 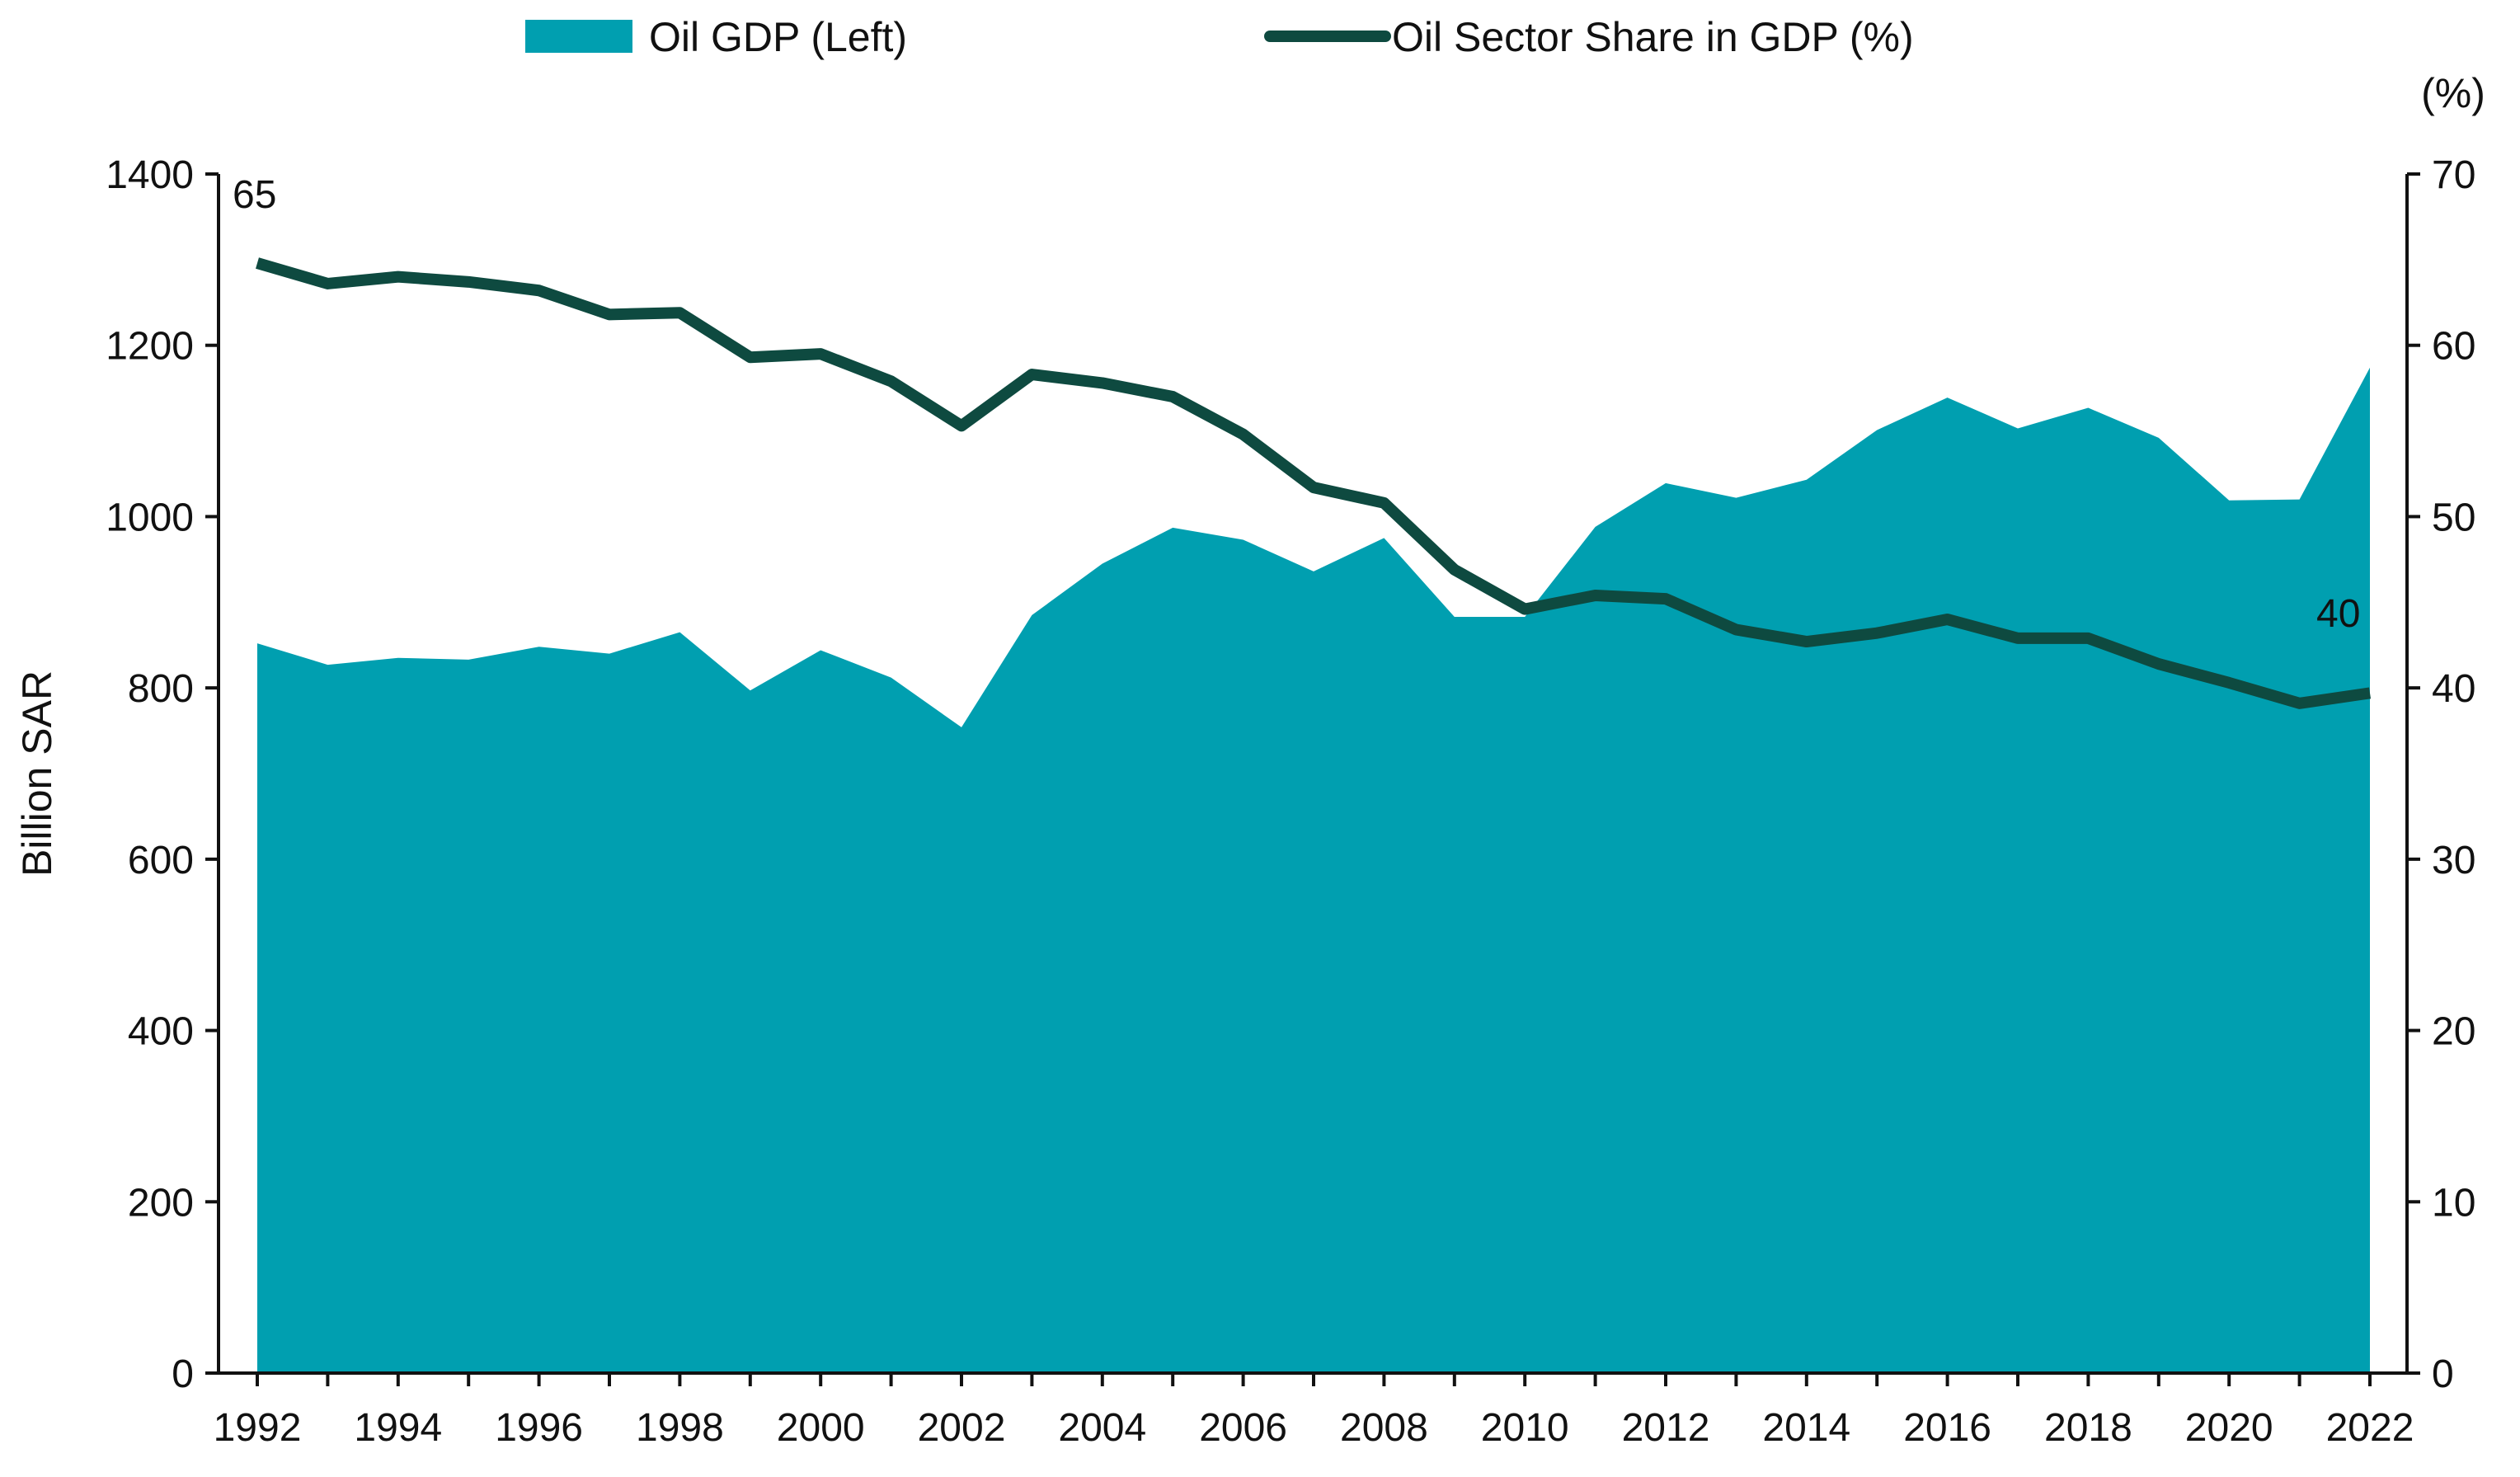 What do you see at coordinates (398, 1428) in the screenshot?
I see `x-tick-label: 1994` at bounding box center [398, 1428].